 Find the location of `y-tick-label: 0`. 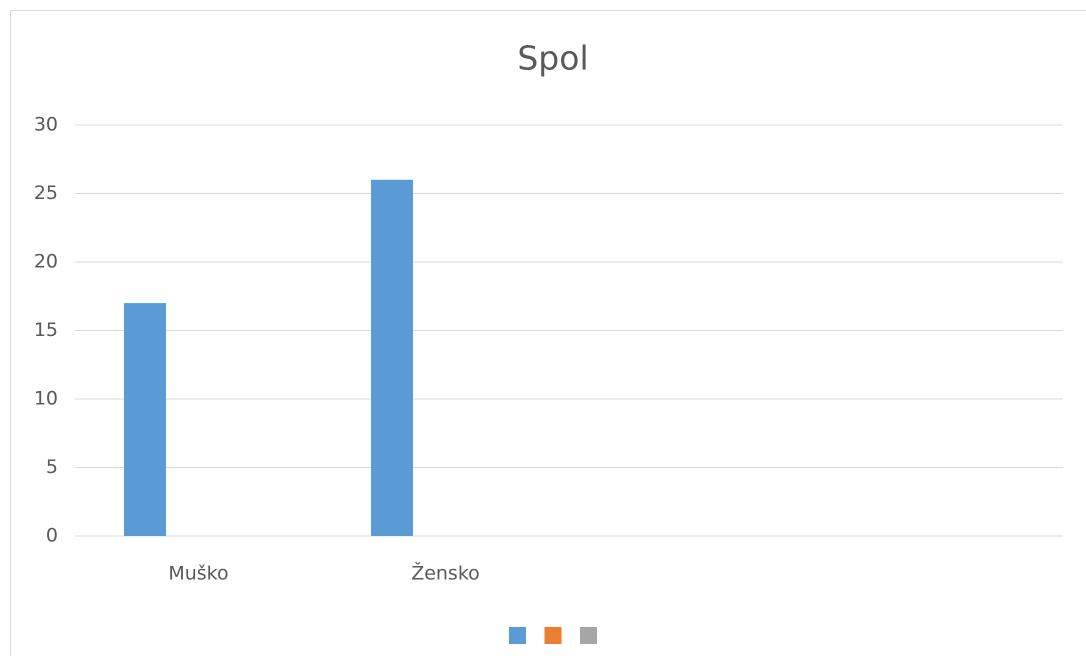

y-tick-label: 0 is located at coordinates (52, 536).